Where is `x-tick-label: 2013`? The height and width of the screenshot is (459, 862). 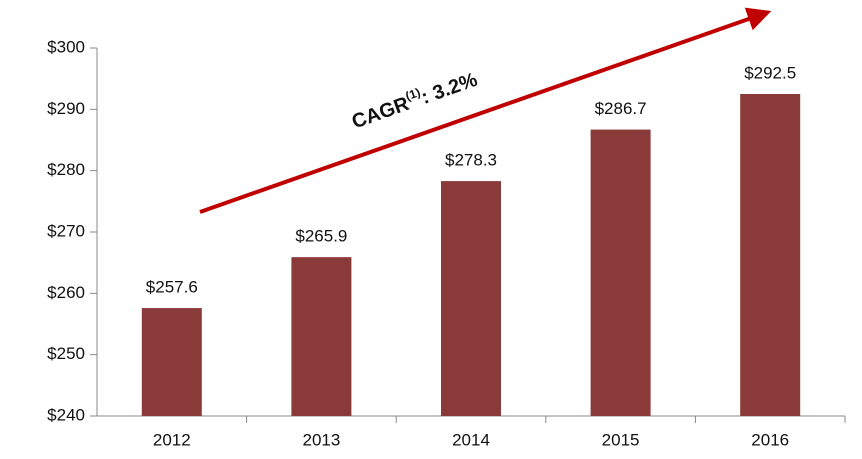
x-tick-label: 2013 is located at coordinates (321, 439).